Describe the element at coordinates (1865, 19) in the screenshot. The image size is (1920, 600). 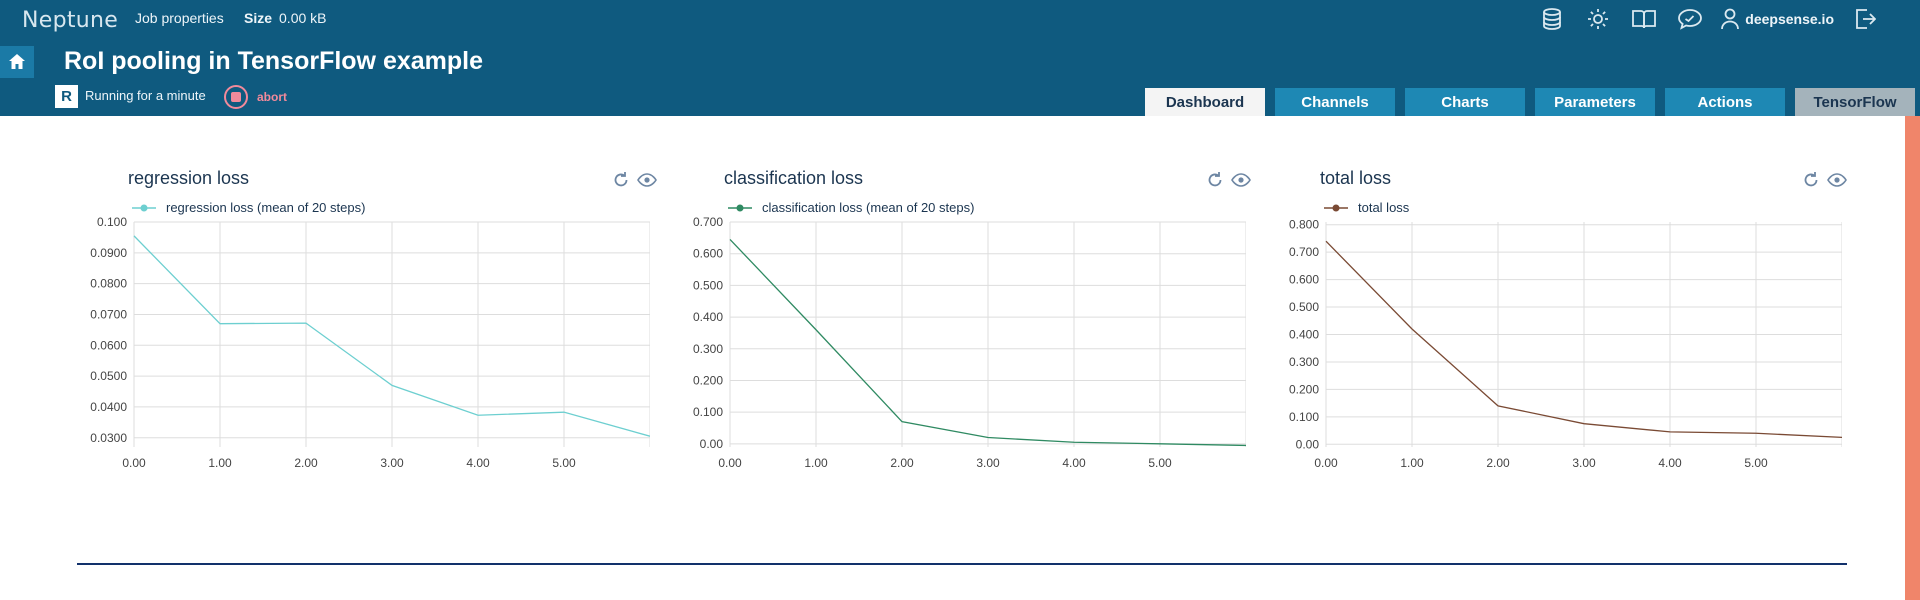
I see `logout-icon` at that location.